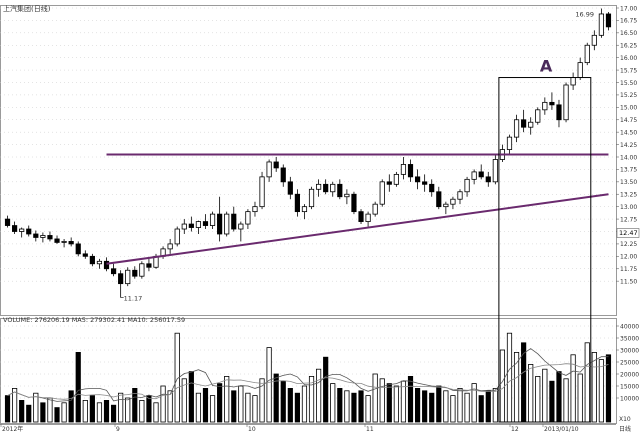 The image size is (640, 438). Describe the element at coordinates (133, 299) in the screenshot. I see `low-price-label: 11.17` at that location.